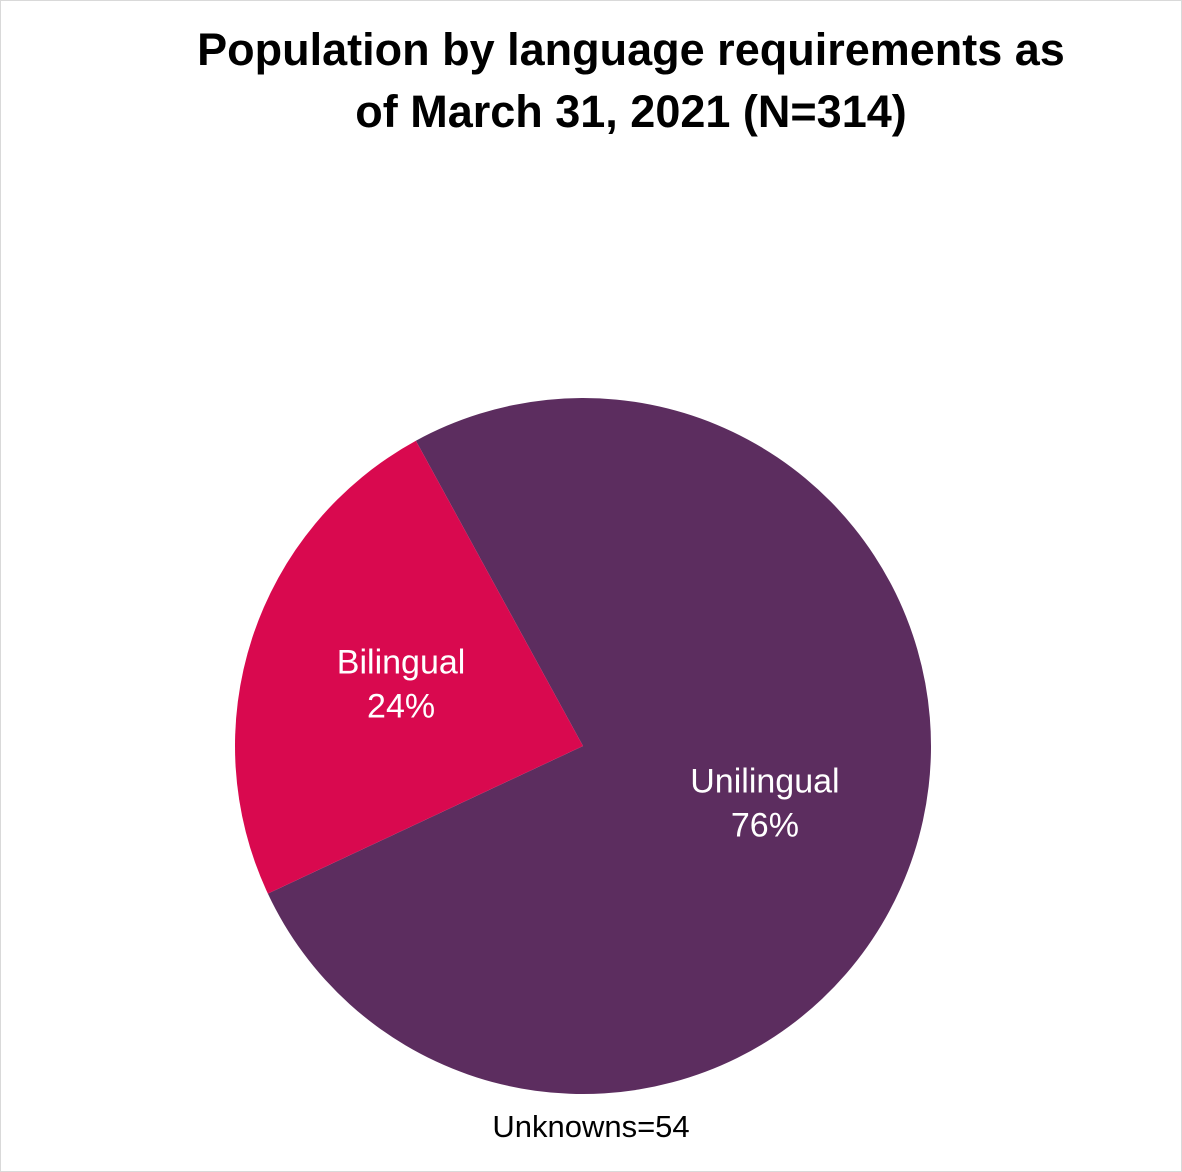  Describe the element at coordinates (401, 707) in the screenshot. I see `slice-value-label: 24%` at that location.